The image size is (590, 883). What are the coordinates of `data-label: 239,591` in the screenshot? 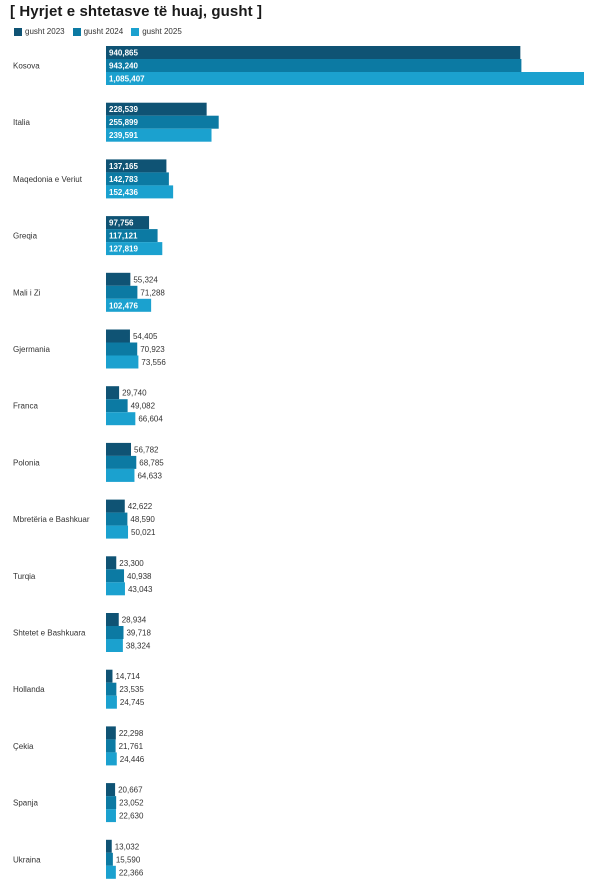 It's located at (123, 135).